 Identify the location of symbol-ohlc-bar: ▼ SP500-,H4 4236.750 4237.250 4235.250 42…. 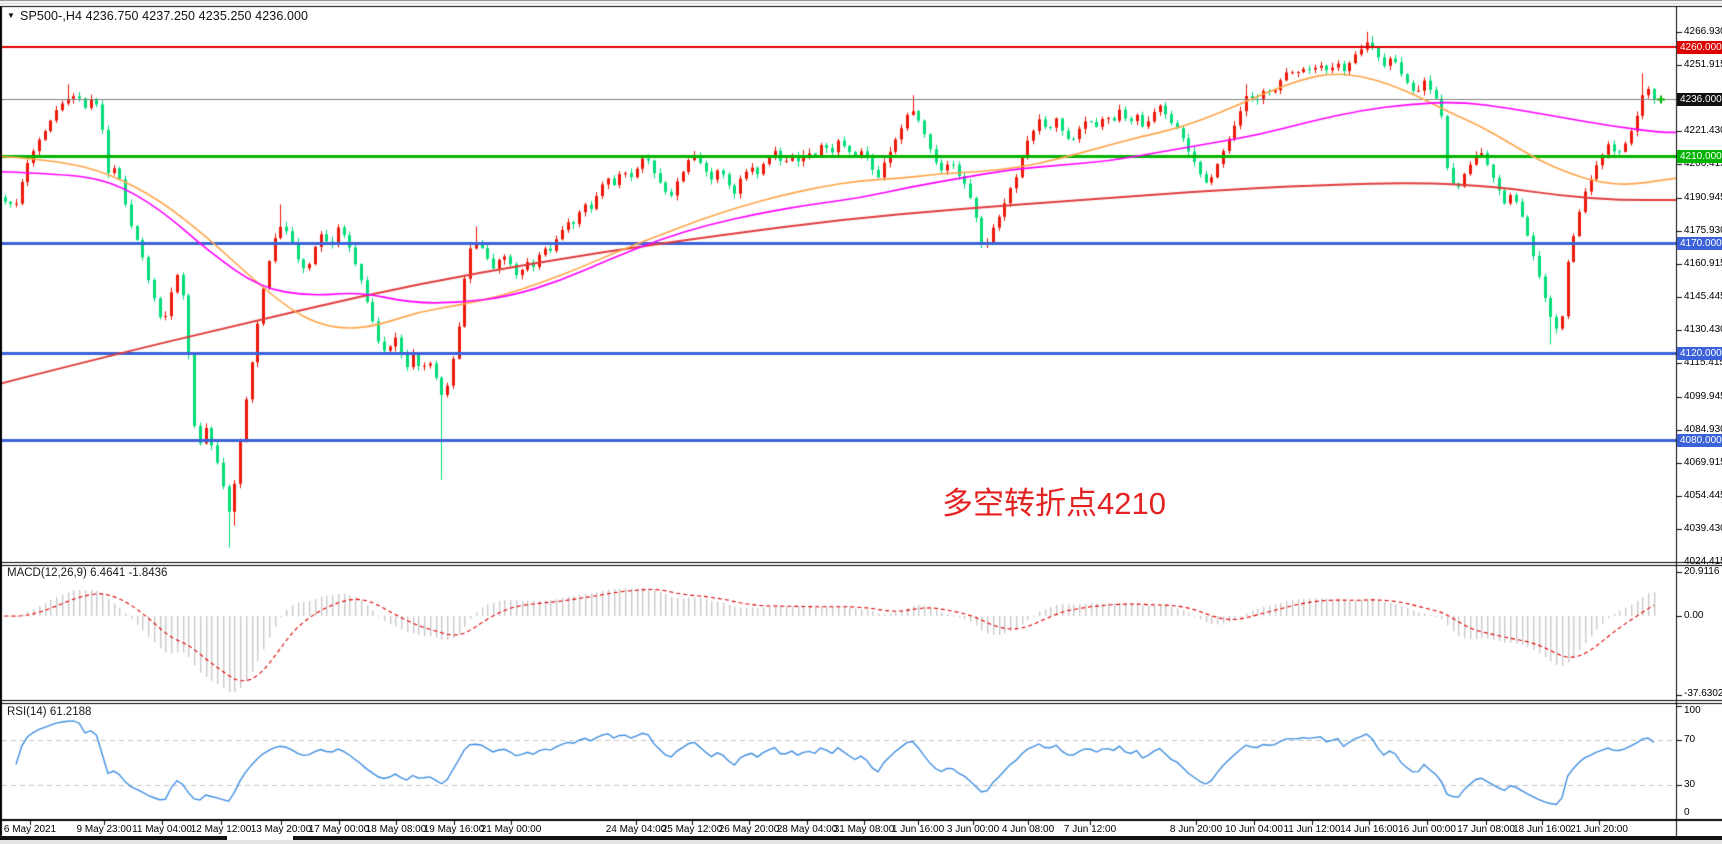
(157, 16).